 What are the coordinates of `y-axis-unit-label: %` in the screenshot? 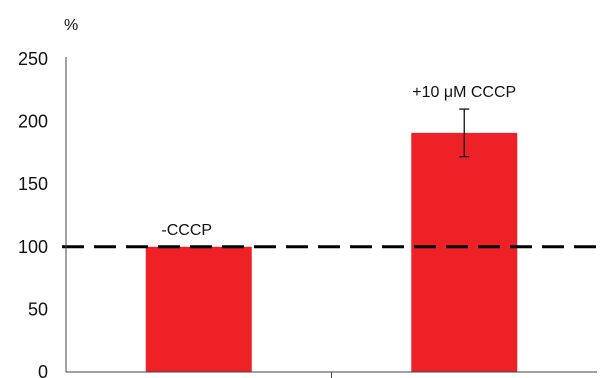 It's located at (71, 25).